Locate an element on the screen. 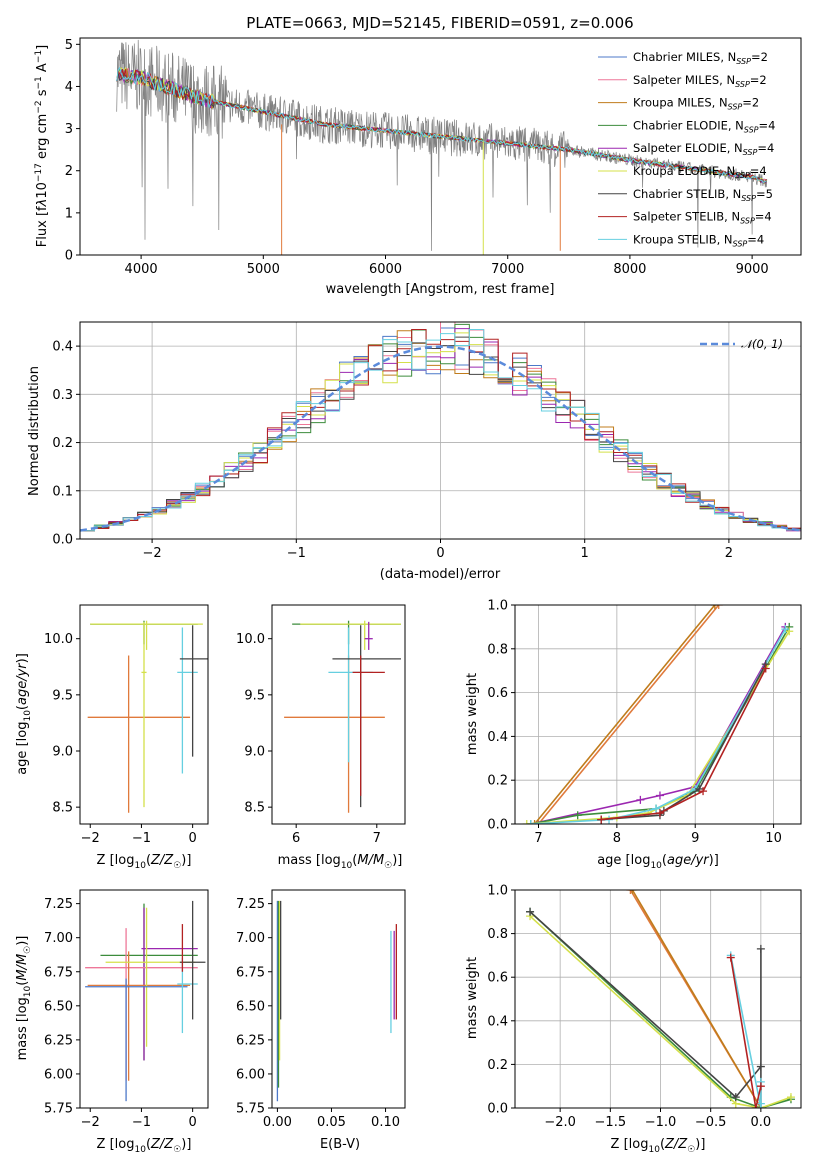 The image size is (819, 1170). y-tick-label: 5 is located at coordinates (69, 45).